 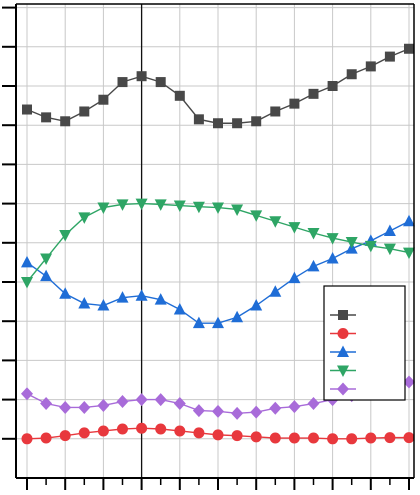 I want to click on legend-entry-4-marker, so click(x=343, y=371).